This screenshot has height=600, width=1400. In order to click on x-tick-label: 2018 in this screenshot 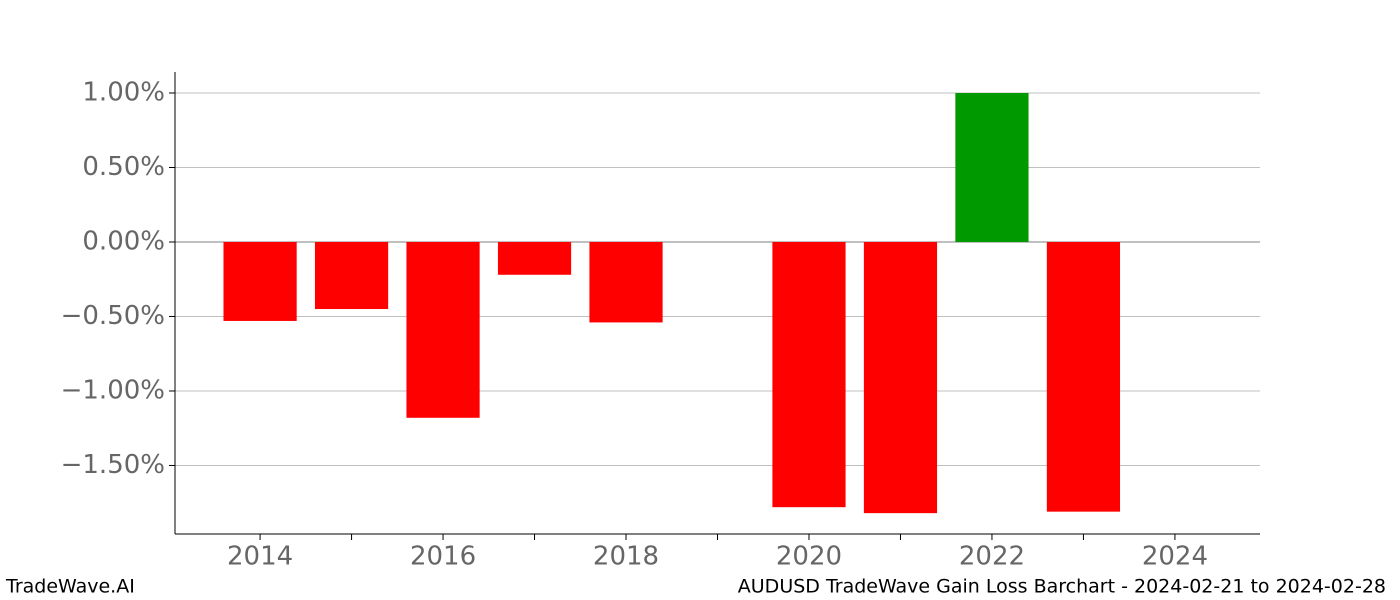, I will do `click(626, 557)`.